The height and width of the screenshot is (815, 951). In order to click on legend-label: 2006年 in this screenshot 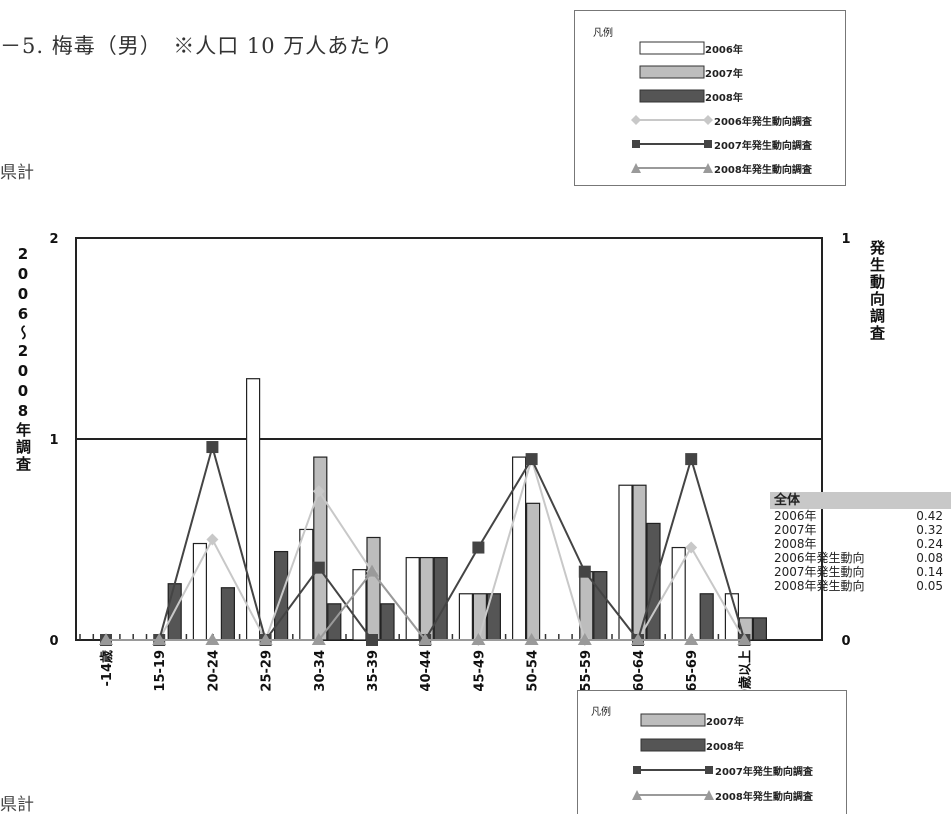, I will do `click(724, 50)`.